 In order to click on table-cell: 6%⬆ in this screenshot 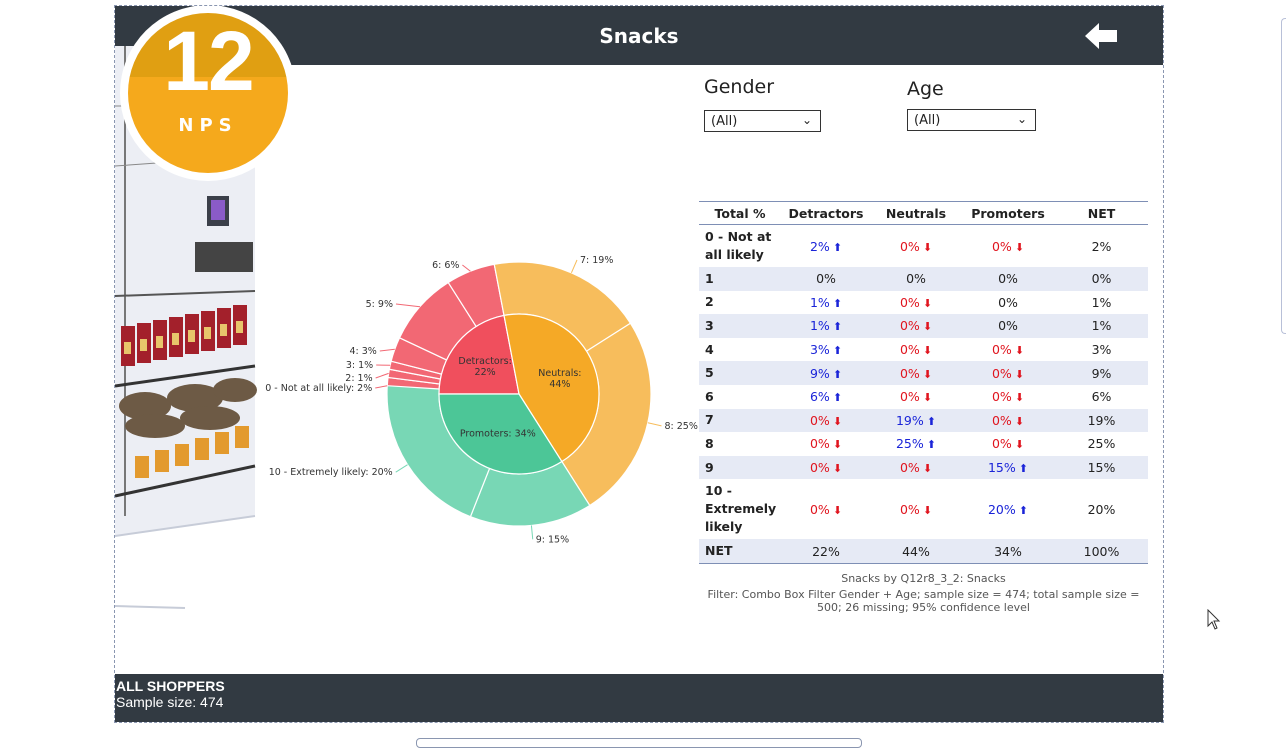, I will do `click(826, 397)`.